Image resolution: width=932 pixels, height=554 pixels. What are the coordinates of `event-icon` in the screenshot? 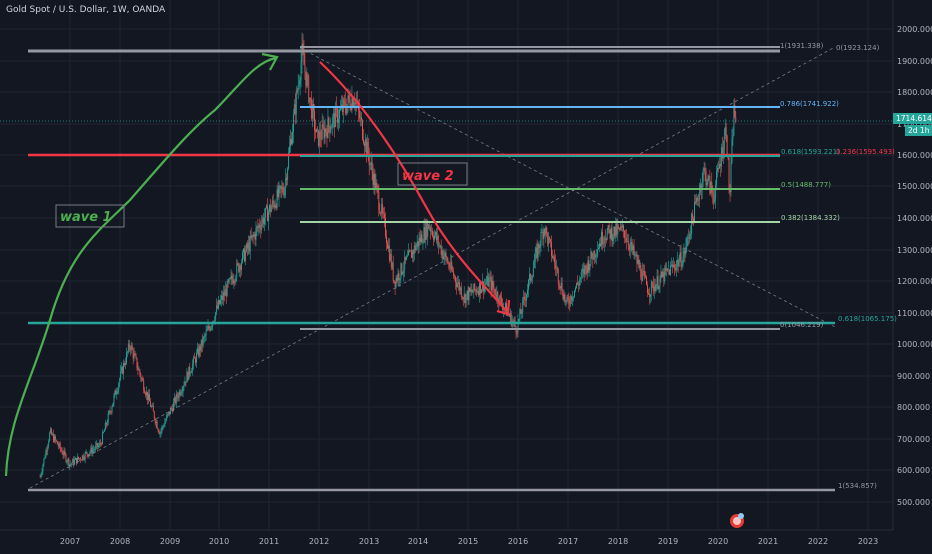 It's located at (737, 520).